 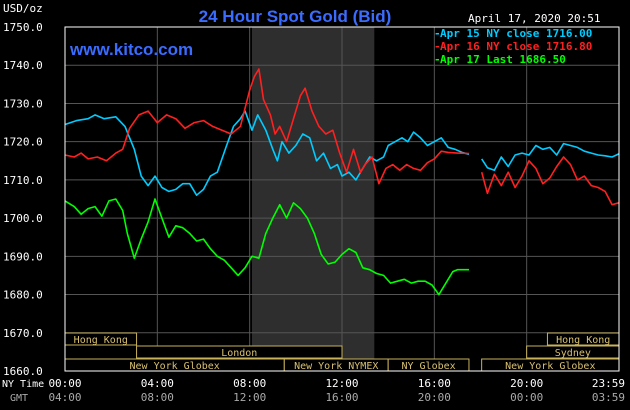 What do you see at coordinates (23, 65) in the screenshot?
I see `y-tick-label: 1740.0` at bounding box center [23, 65].